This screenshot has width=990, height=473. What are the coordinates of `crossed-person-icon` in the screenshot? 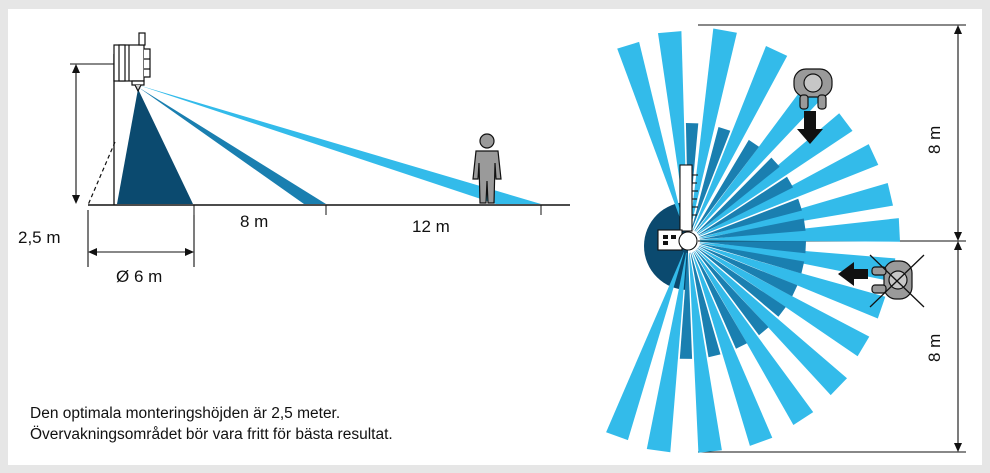 It's located at (897, 281).